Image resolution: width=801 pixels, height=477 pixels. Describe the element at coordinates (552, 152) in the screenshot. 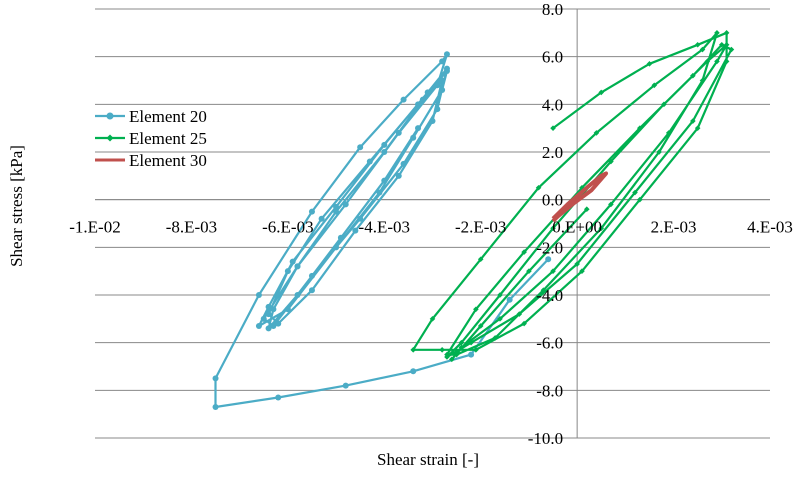

I see `y-tick-label-3: 2.0` at that location.